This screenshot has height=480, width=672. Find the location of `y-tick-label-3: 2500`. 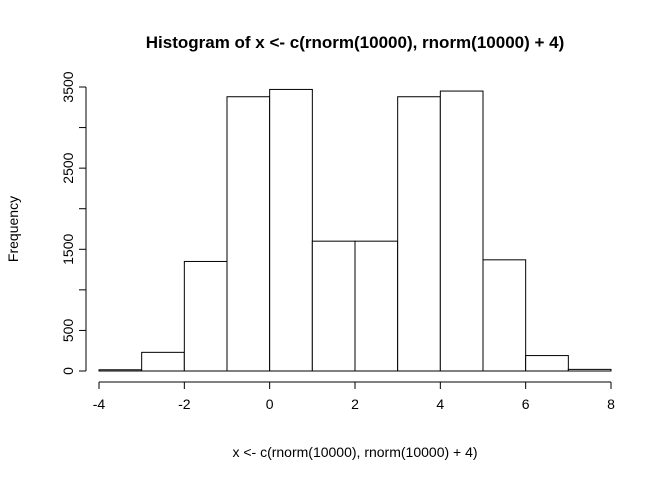

y-tick-label-3: 2500 is located at coordinates (68, 167).